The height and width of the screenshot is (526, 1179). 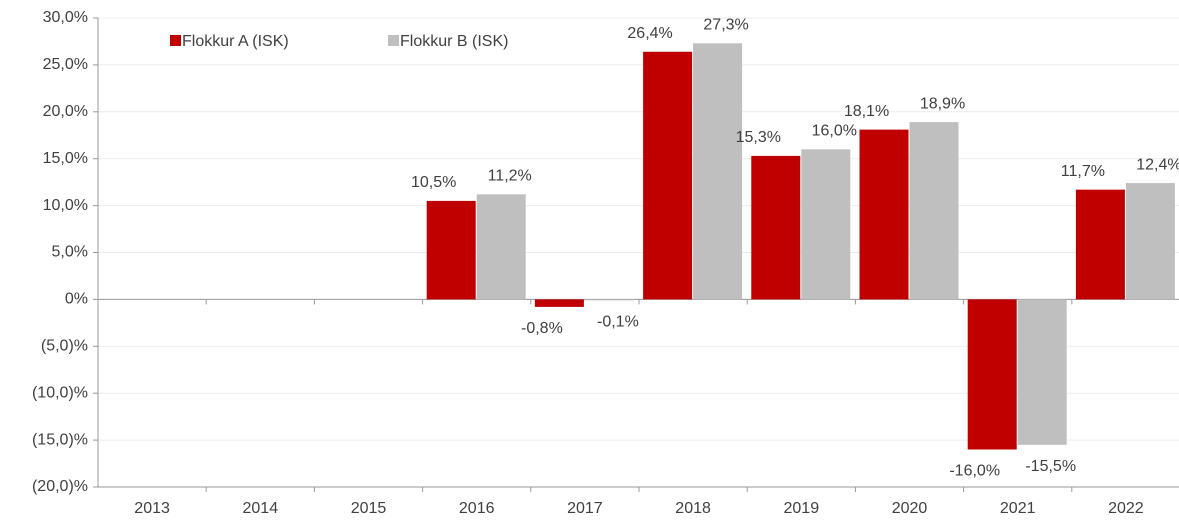 What do you see at coordinates (942, 103) in the screenshot?
I see `value-label: 18,9%` at bounding box center [942, 103].